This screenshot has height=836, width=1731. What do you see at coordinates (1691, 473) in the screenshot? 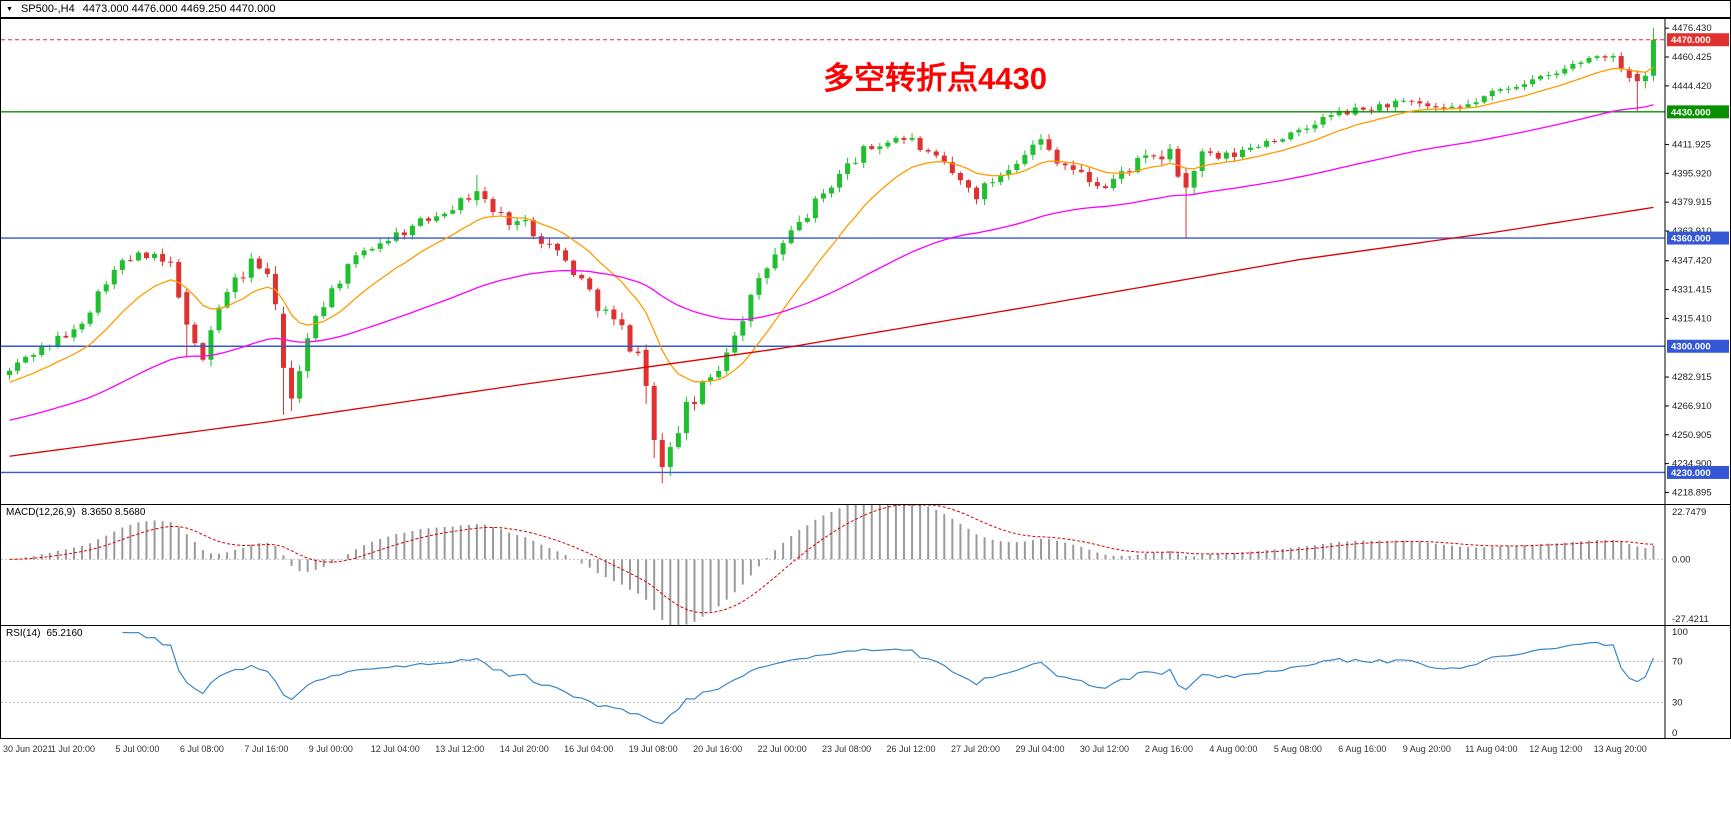
I see `svg-text: 4230.000` at bounding box center [1691, 473].